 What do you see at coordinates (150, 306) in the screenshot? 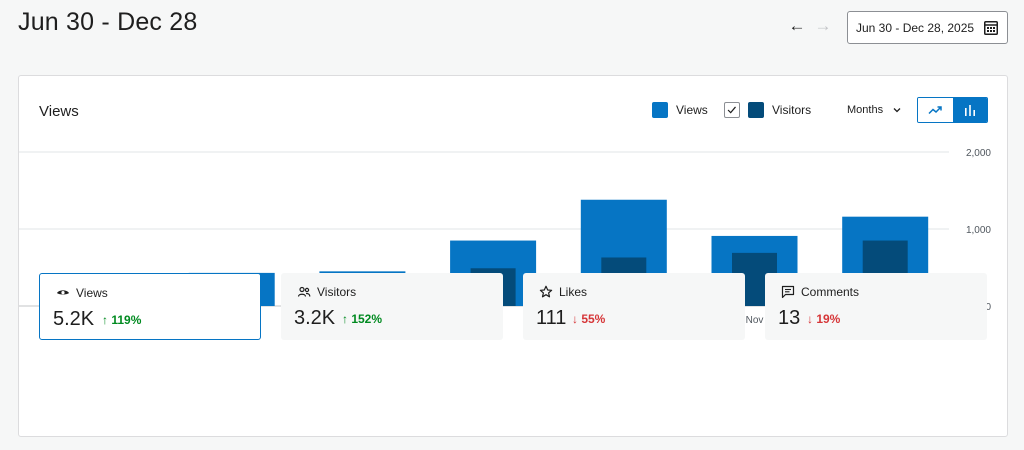
I see `stat-card-views: Views 5.2K ↑ 119%` at bounding box center [150, 306].